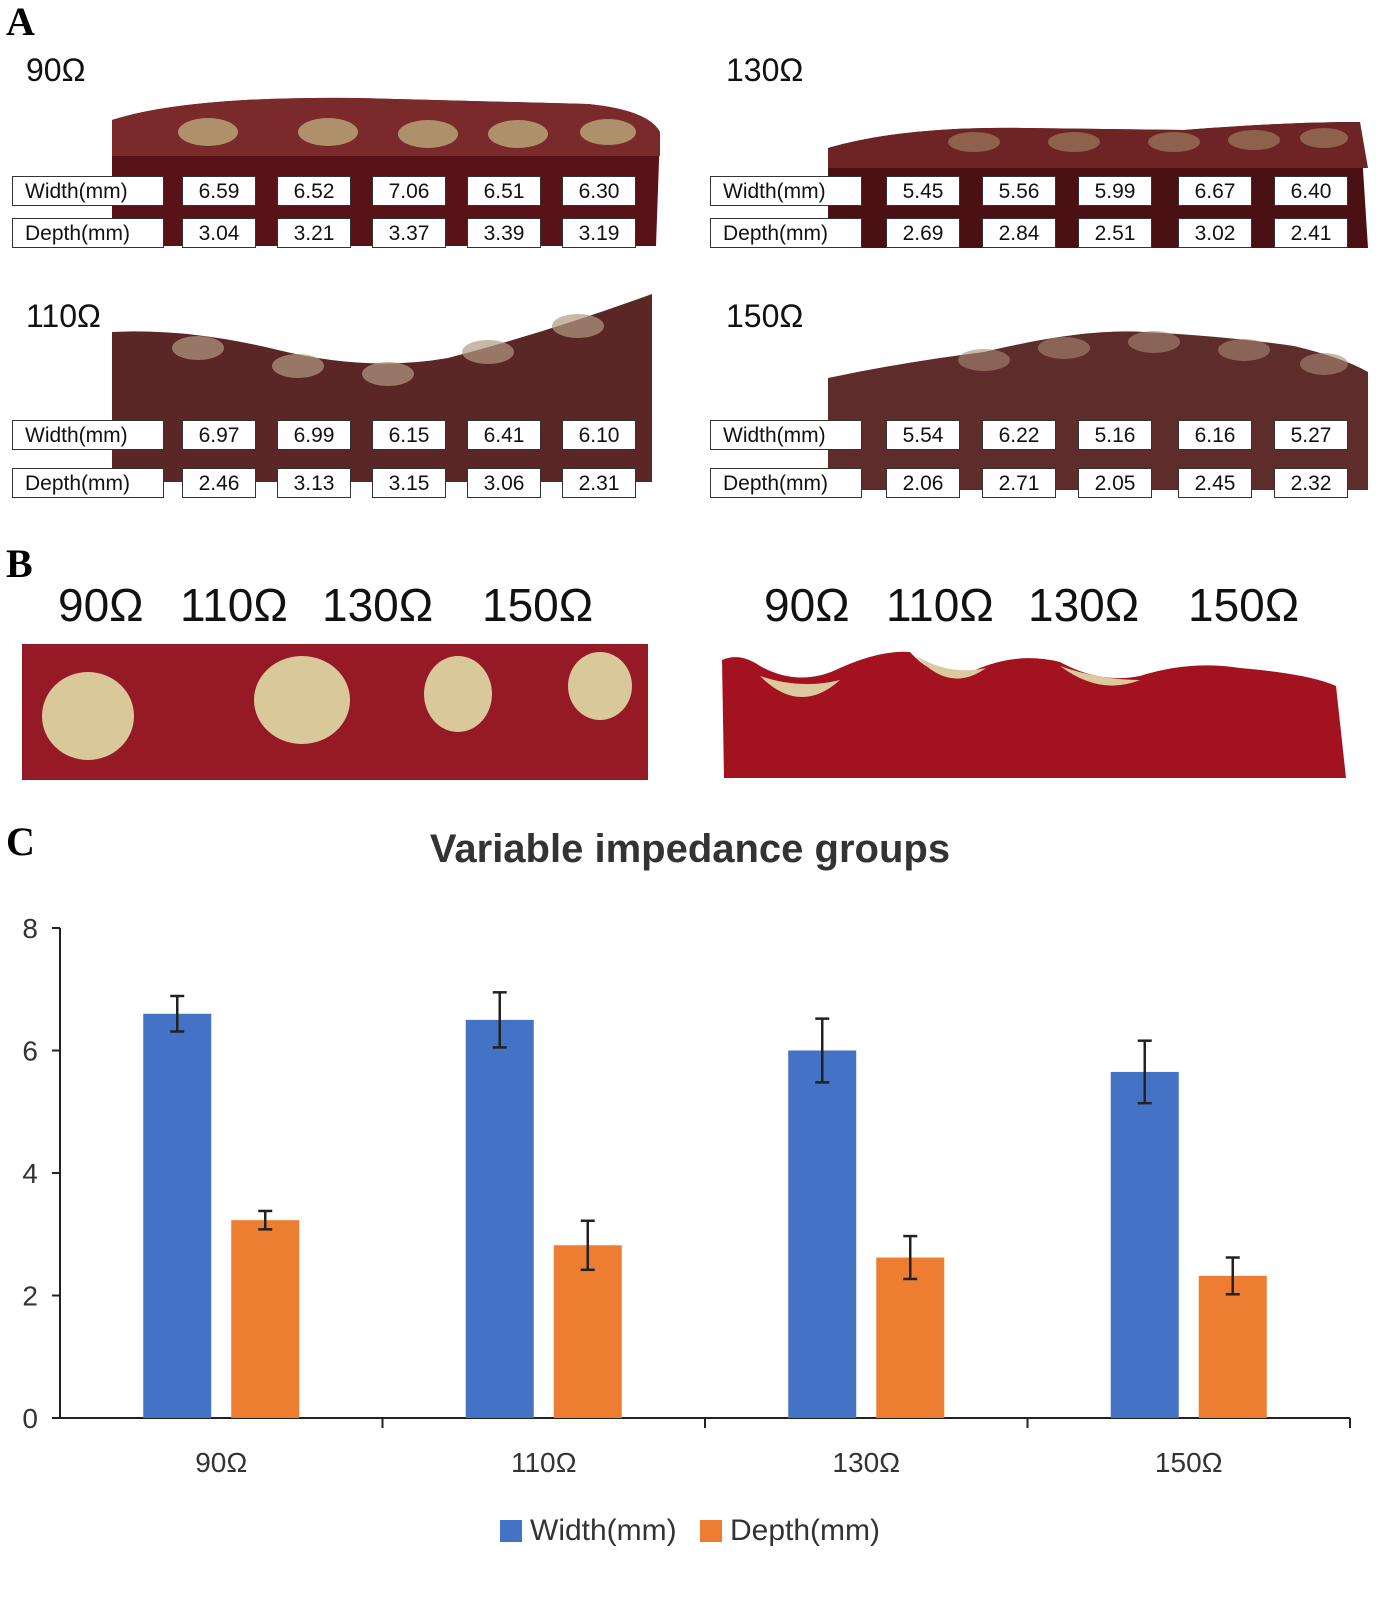 The width and height of the screenshot is (1400, 1600). I want to click on y-tick-label: 6, so click(30, 1051).